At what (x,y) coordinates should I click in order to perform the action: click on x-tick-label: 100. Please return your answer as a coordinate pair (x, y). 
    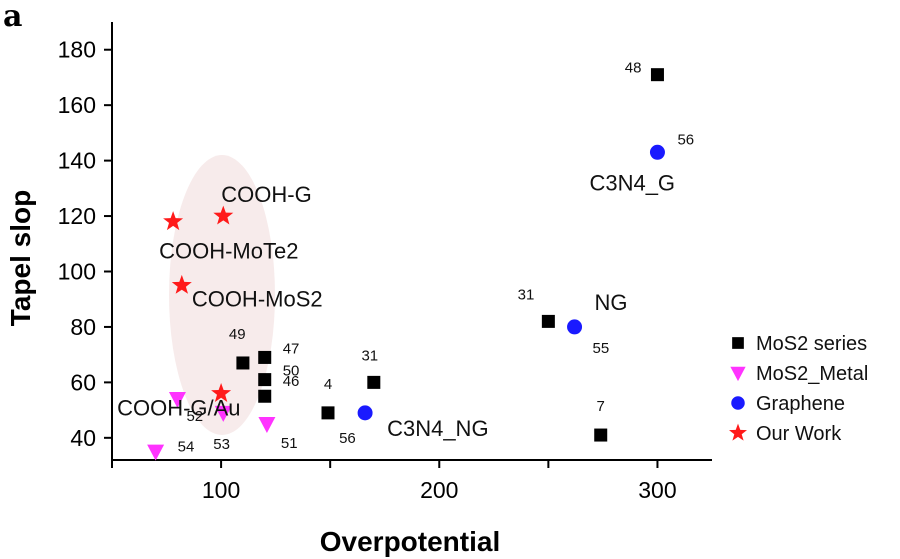
    Looking at the image, I should click on (221, 490).